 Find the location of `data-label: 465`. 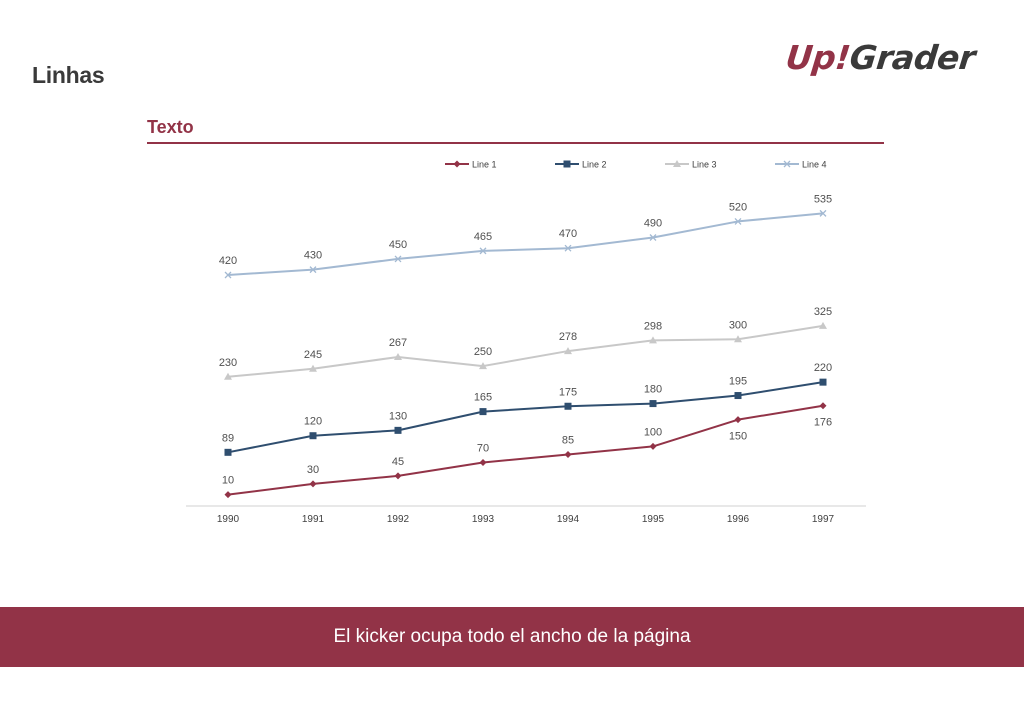

data-label: 465 is located at coordinates (483, 237).